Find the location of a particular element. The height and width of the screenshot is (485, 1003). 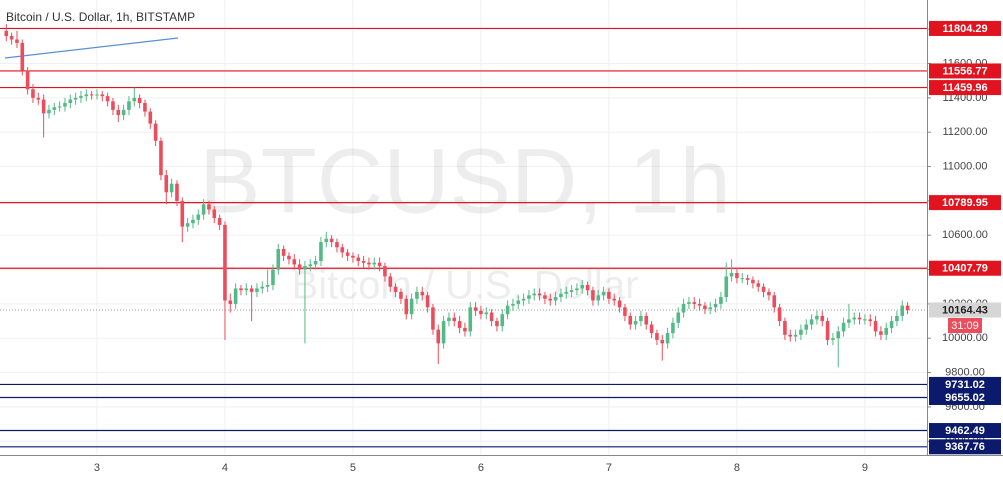

last-price-label: 10164.43 is located at coordinates (965, 310).